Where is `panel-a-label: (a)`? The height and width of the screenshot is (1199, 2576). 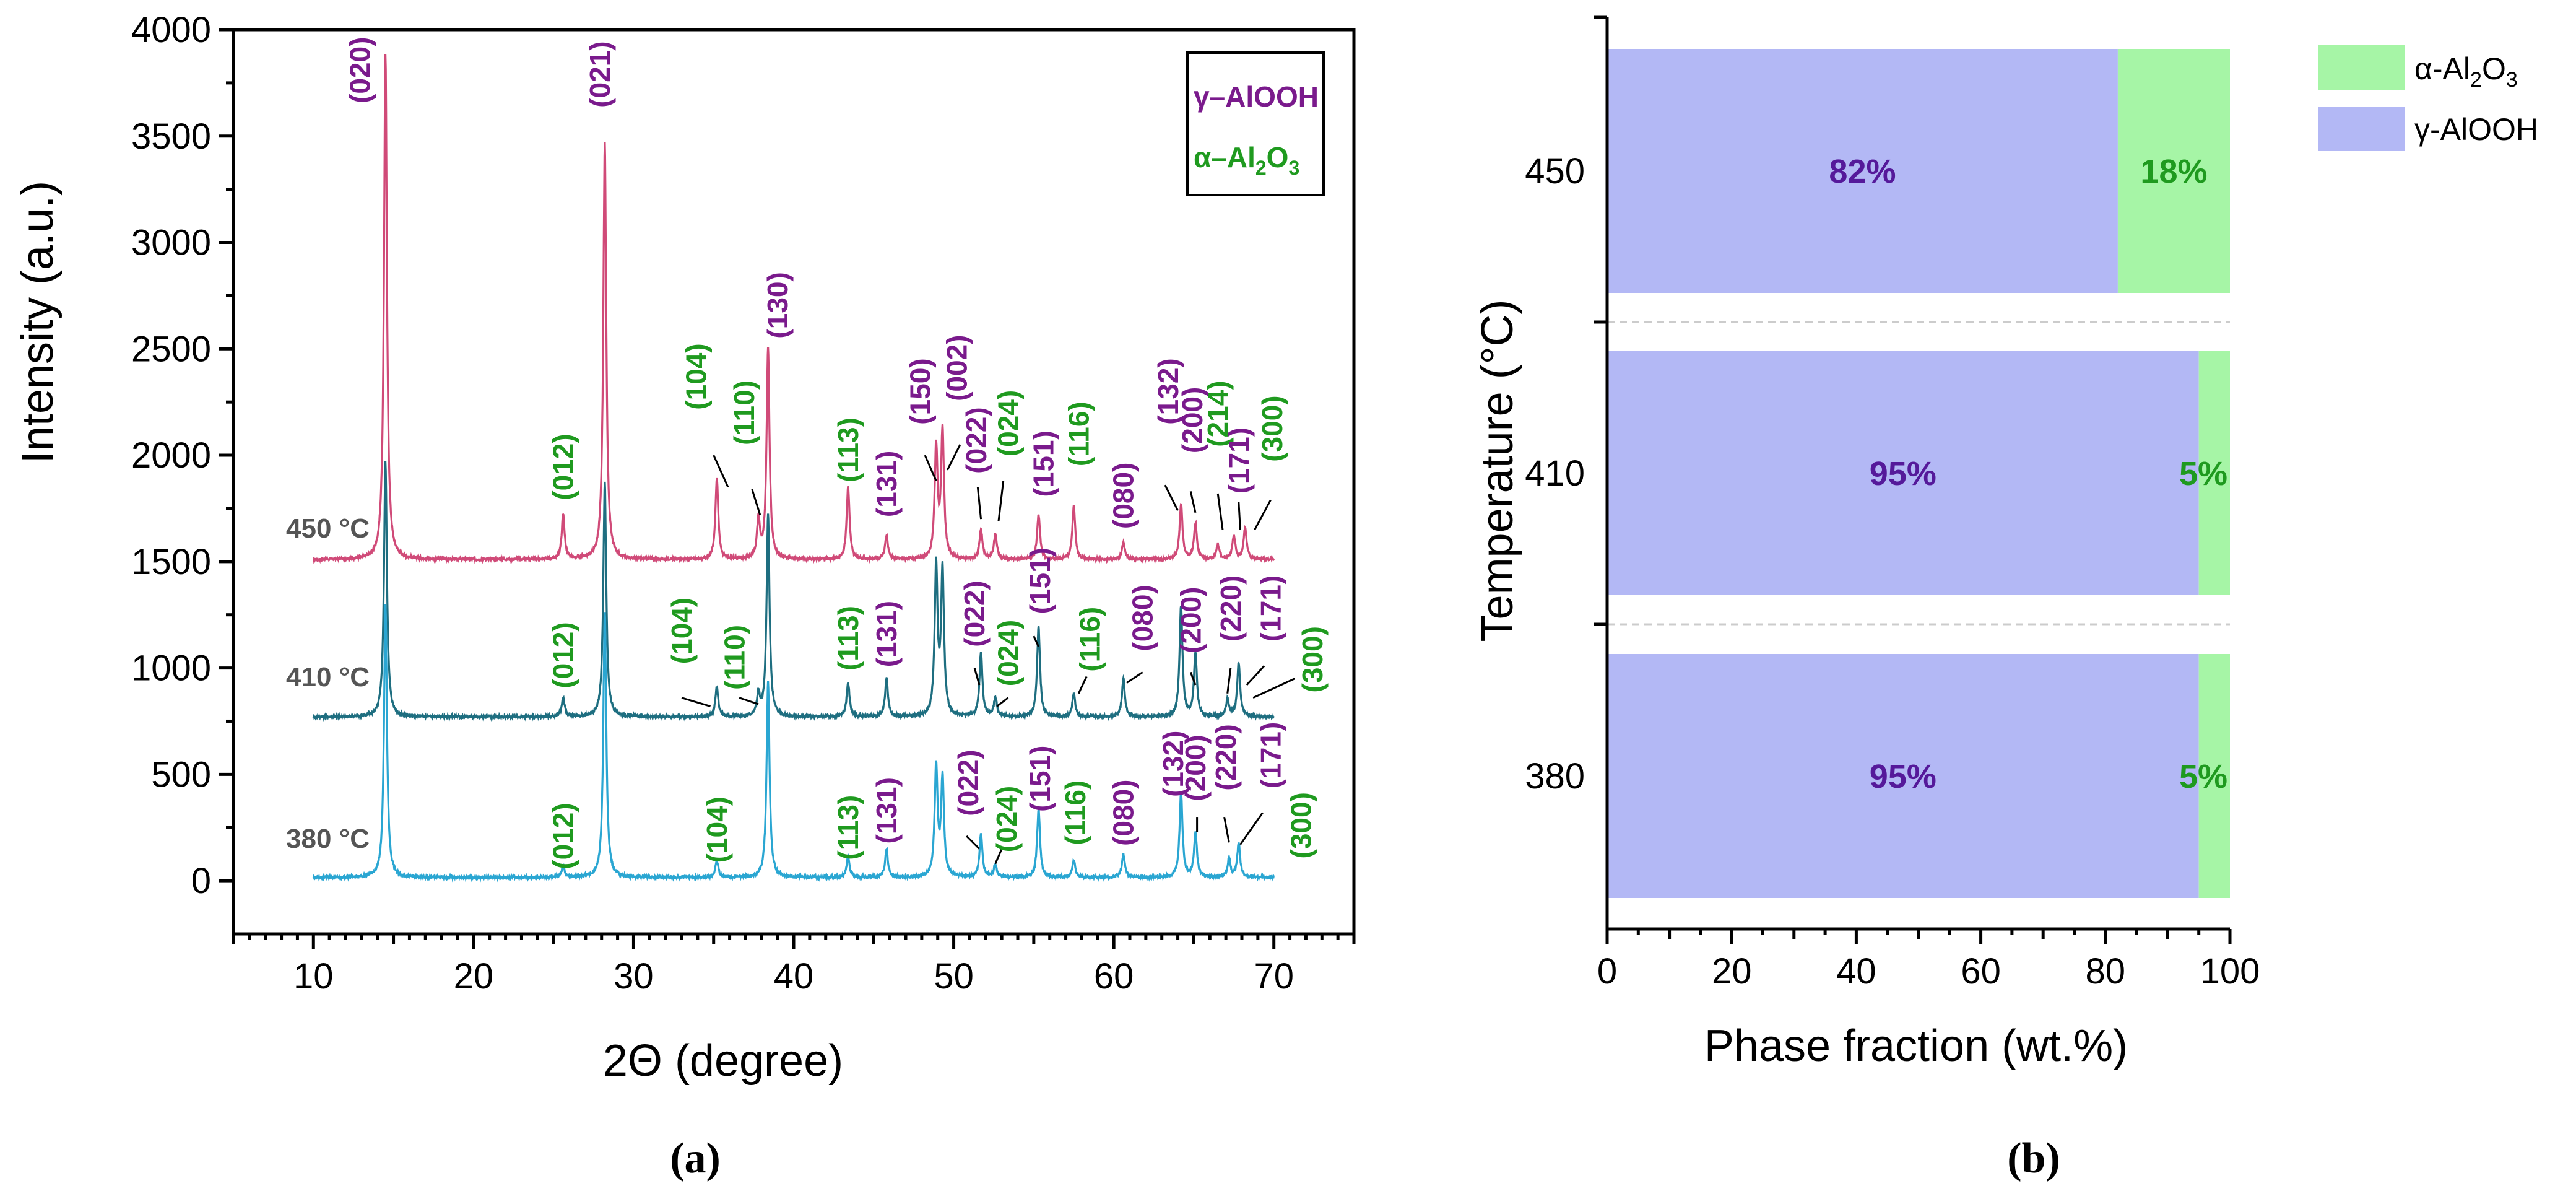 panel-a-label: (a) is located at coordinates (695, 1158).